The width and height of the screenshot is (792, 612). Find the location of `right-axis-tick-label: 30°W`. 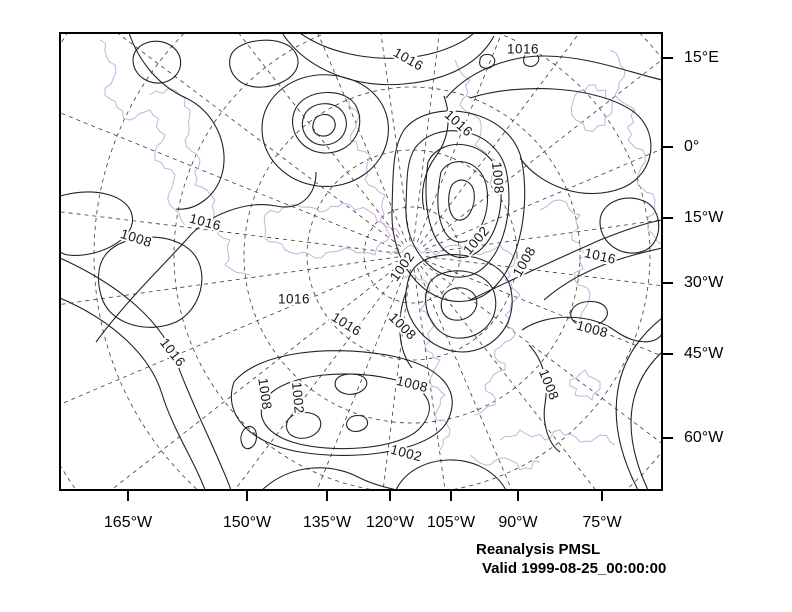

right-axis-tick-label: 30°W is located at coordinates (704, 282).